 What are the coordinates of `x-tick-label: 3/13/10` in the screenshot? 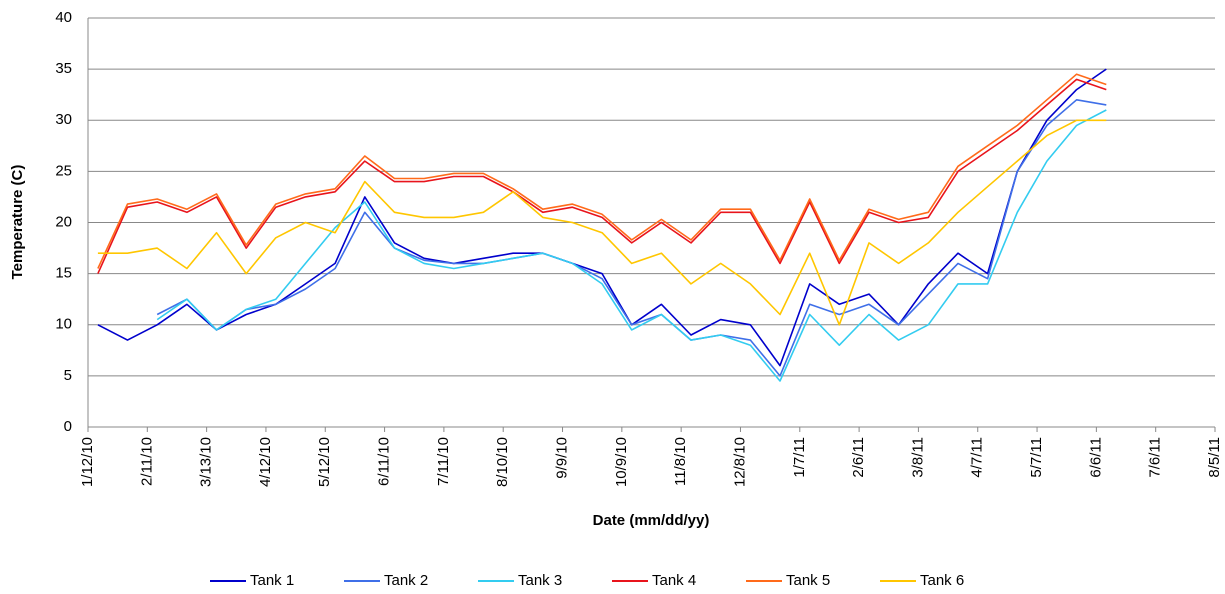 It's located at (206, 462).